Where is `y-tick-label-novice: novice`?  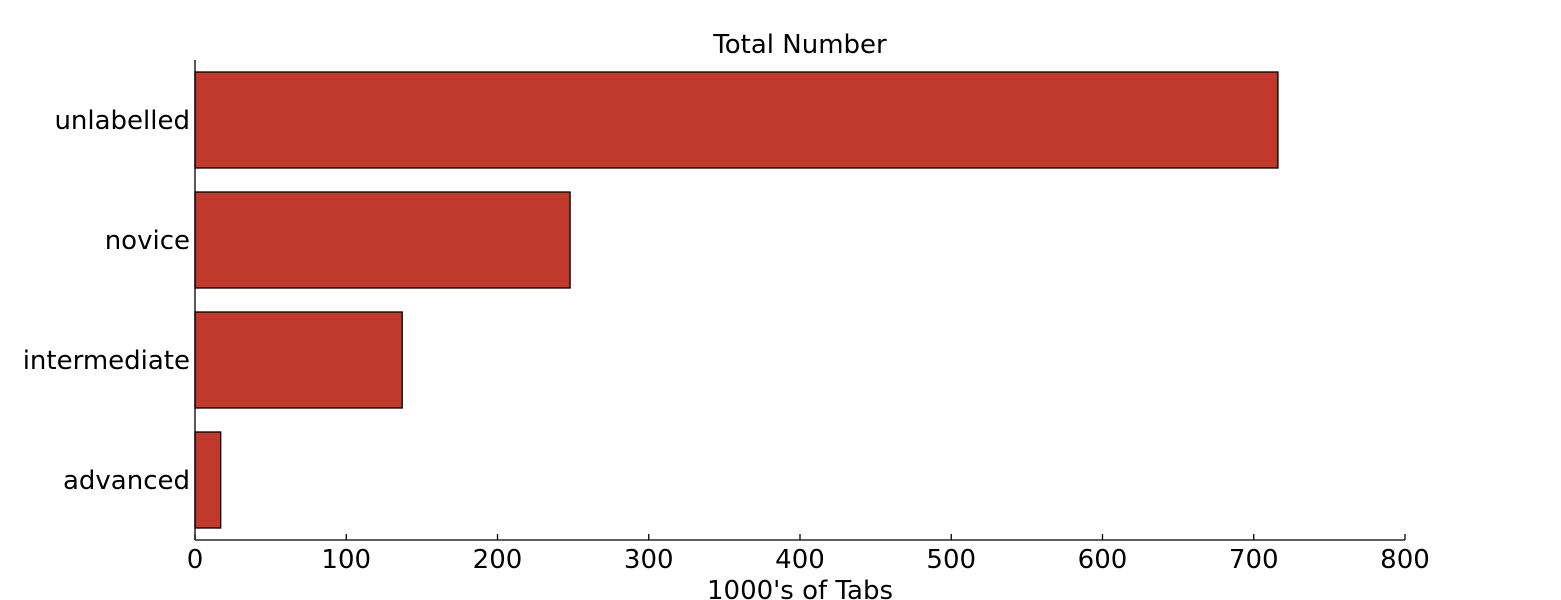 y-tick-label-novice: novice is located at coordinates (147, 241).